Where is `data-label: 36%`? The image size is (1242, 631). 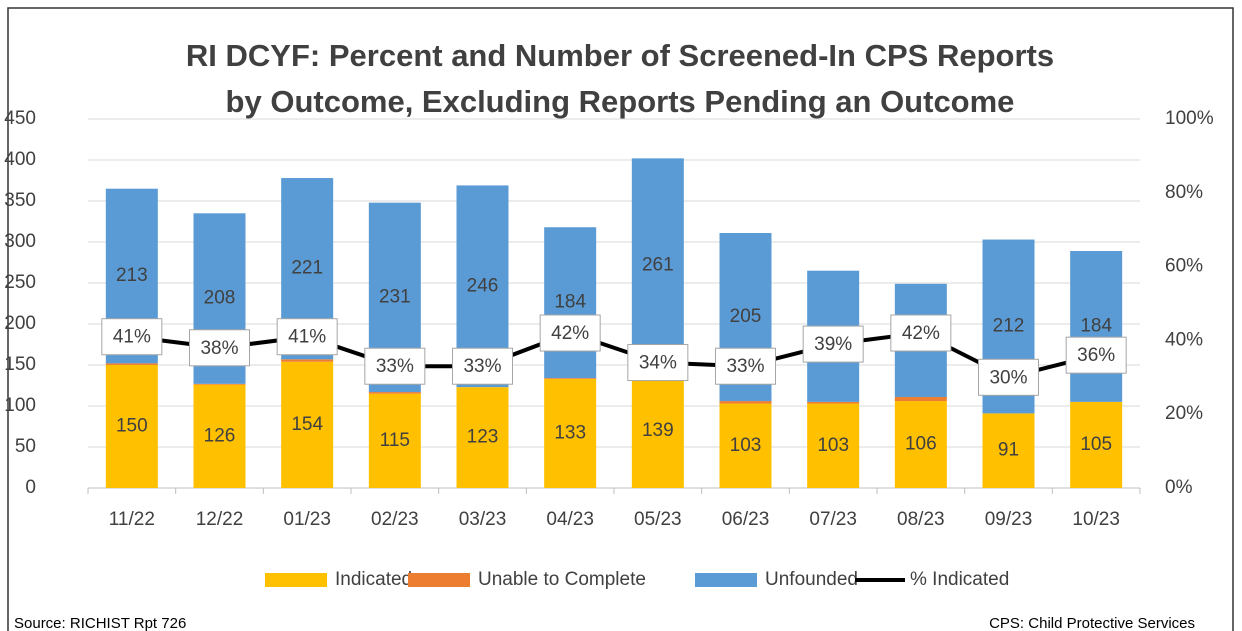
data-label: 36% is located at coordinates (1096, 355).